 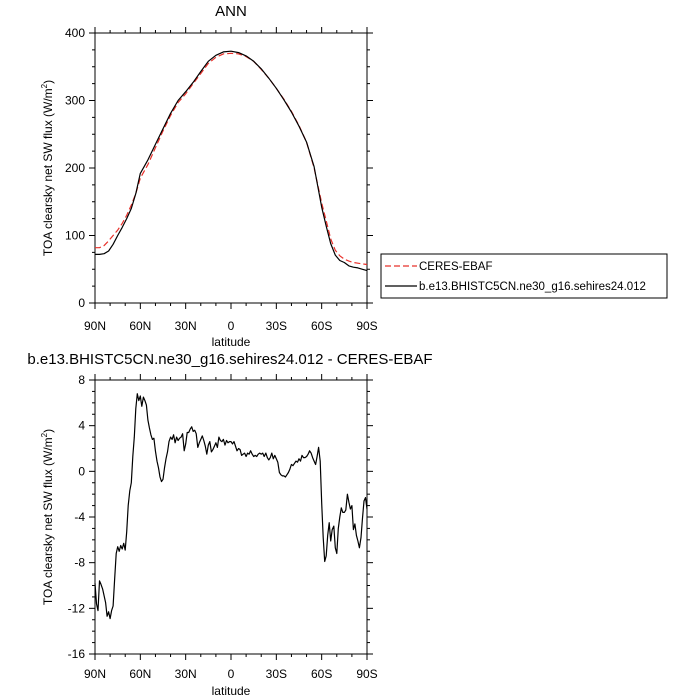 What do you see at coordinates (75, 101) in the screenshot?
I see `y-tick-label: 300` at bounding box center [75, 101].